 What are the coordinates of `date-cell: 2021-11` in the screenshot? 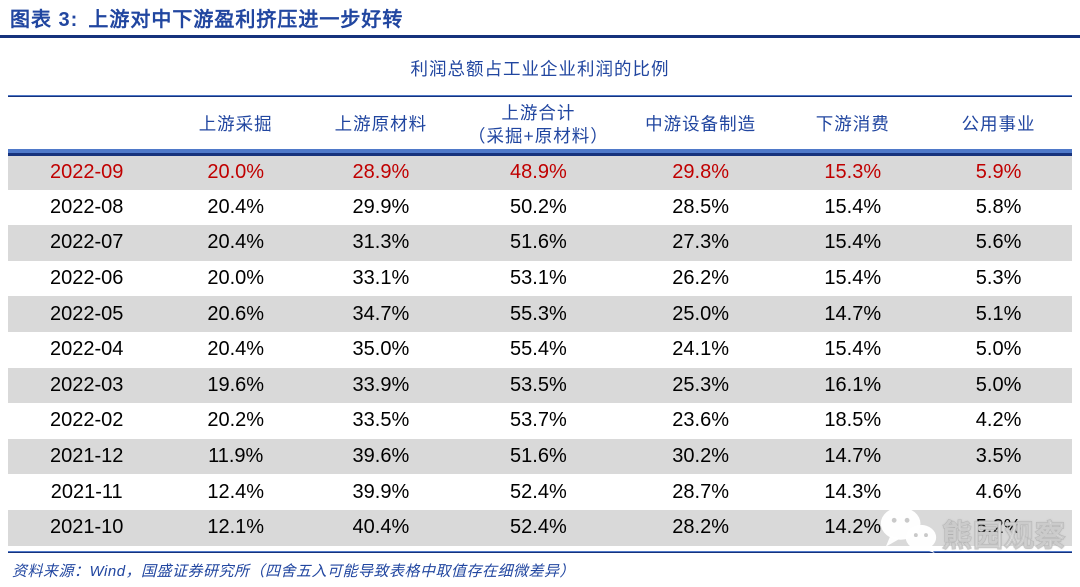 It's located at (86, 491).